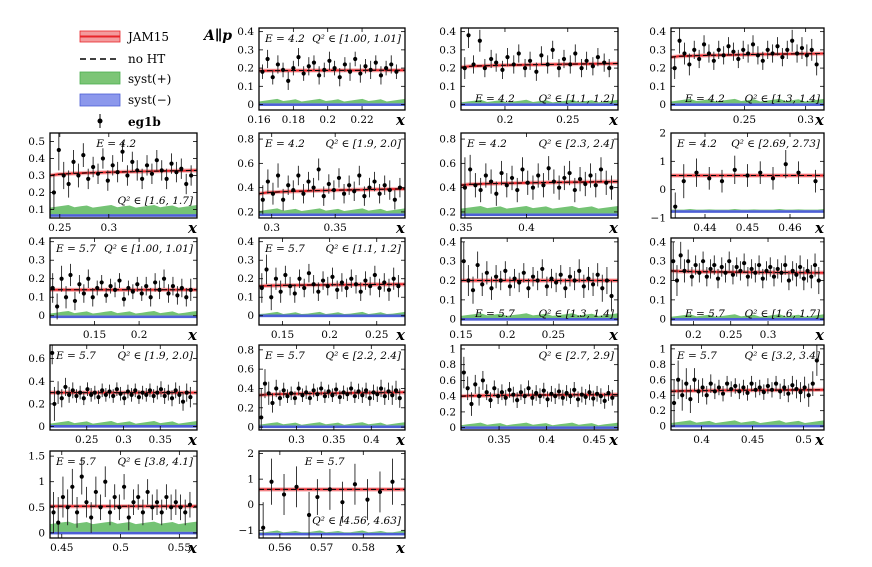 The width and height of the screenshot is (872, 567). What do you see at coordinates (155, 462) in the screenshot?
I see `q2-annotation: Q² ∈ [3.8, 4.1]` at bounding box center [155, 462].